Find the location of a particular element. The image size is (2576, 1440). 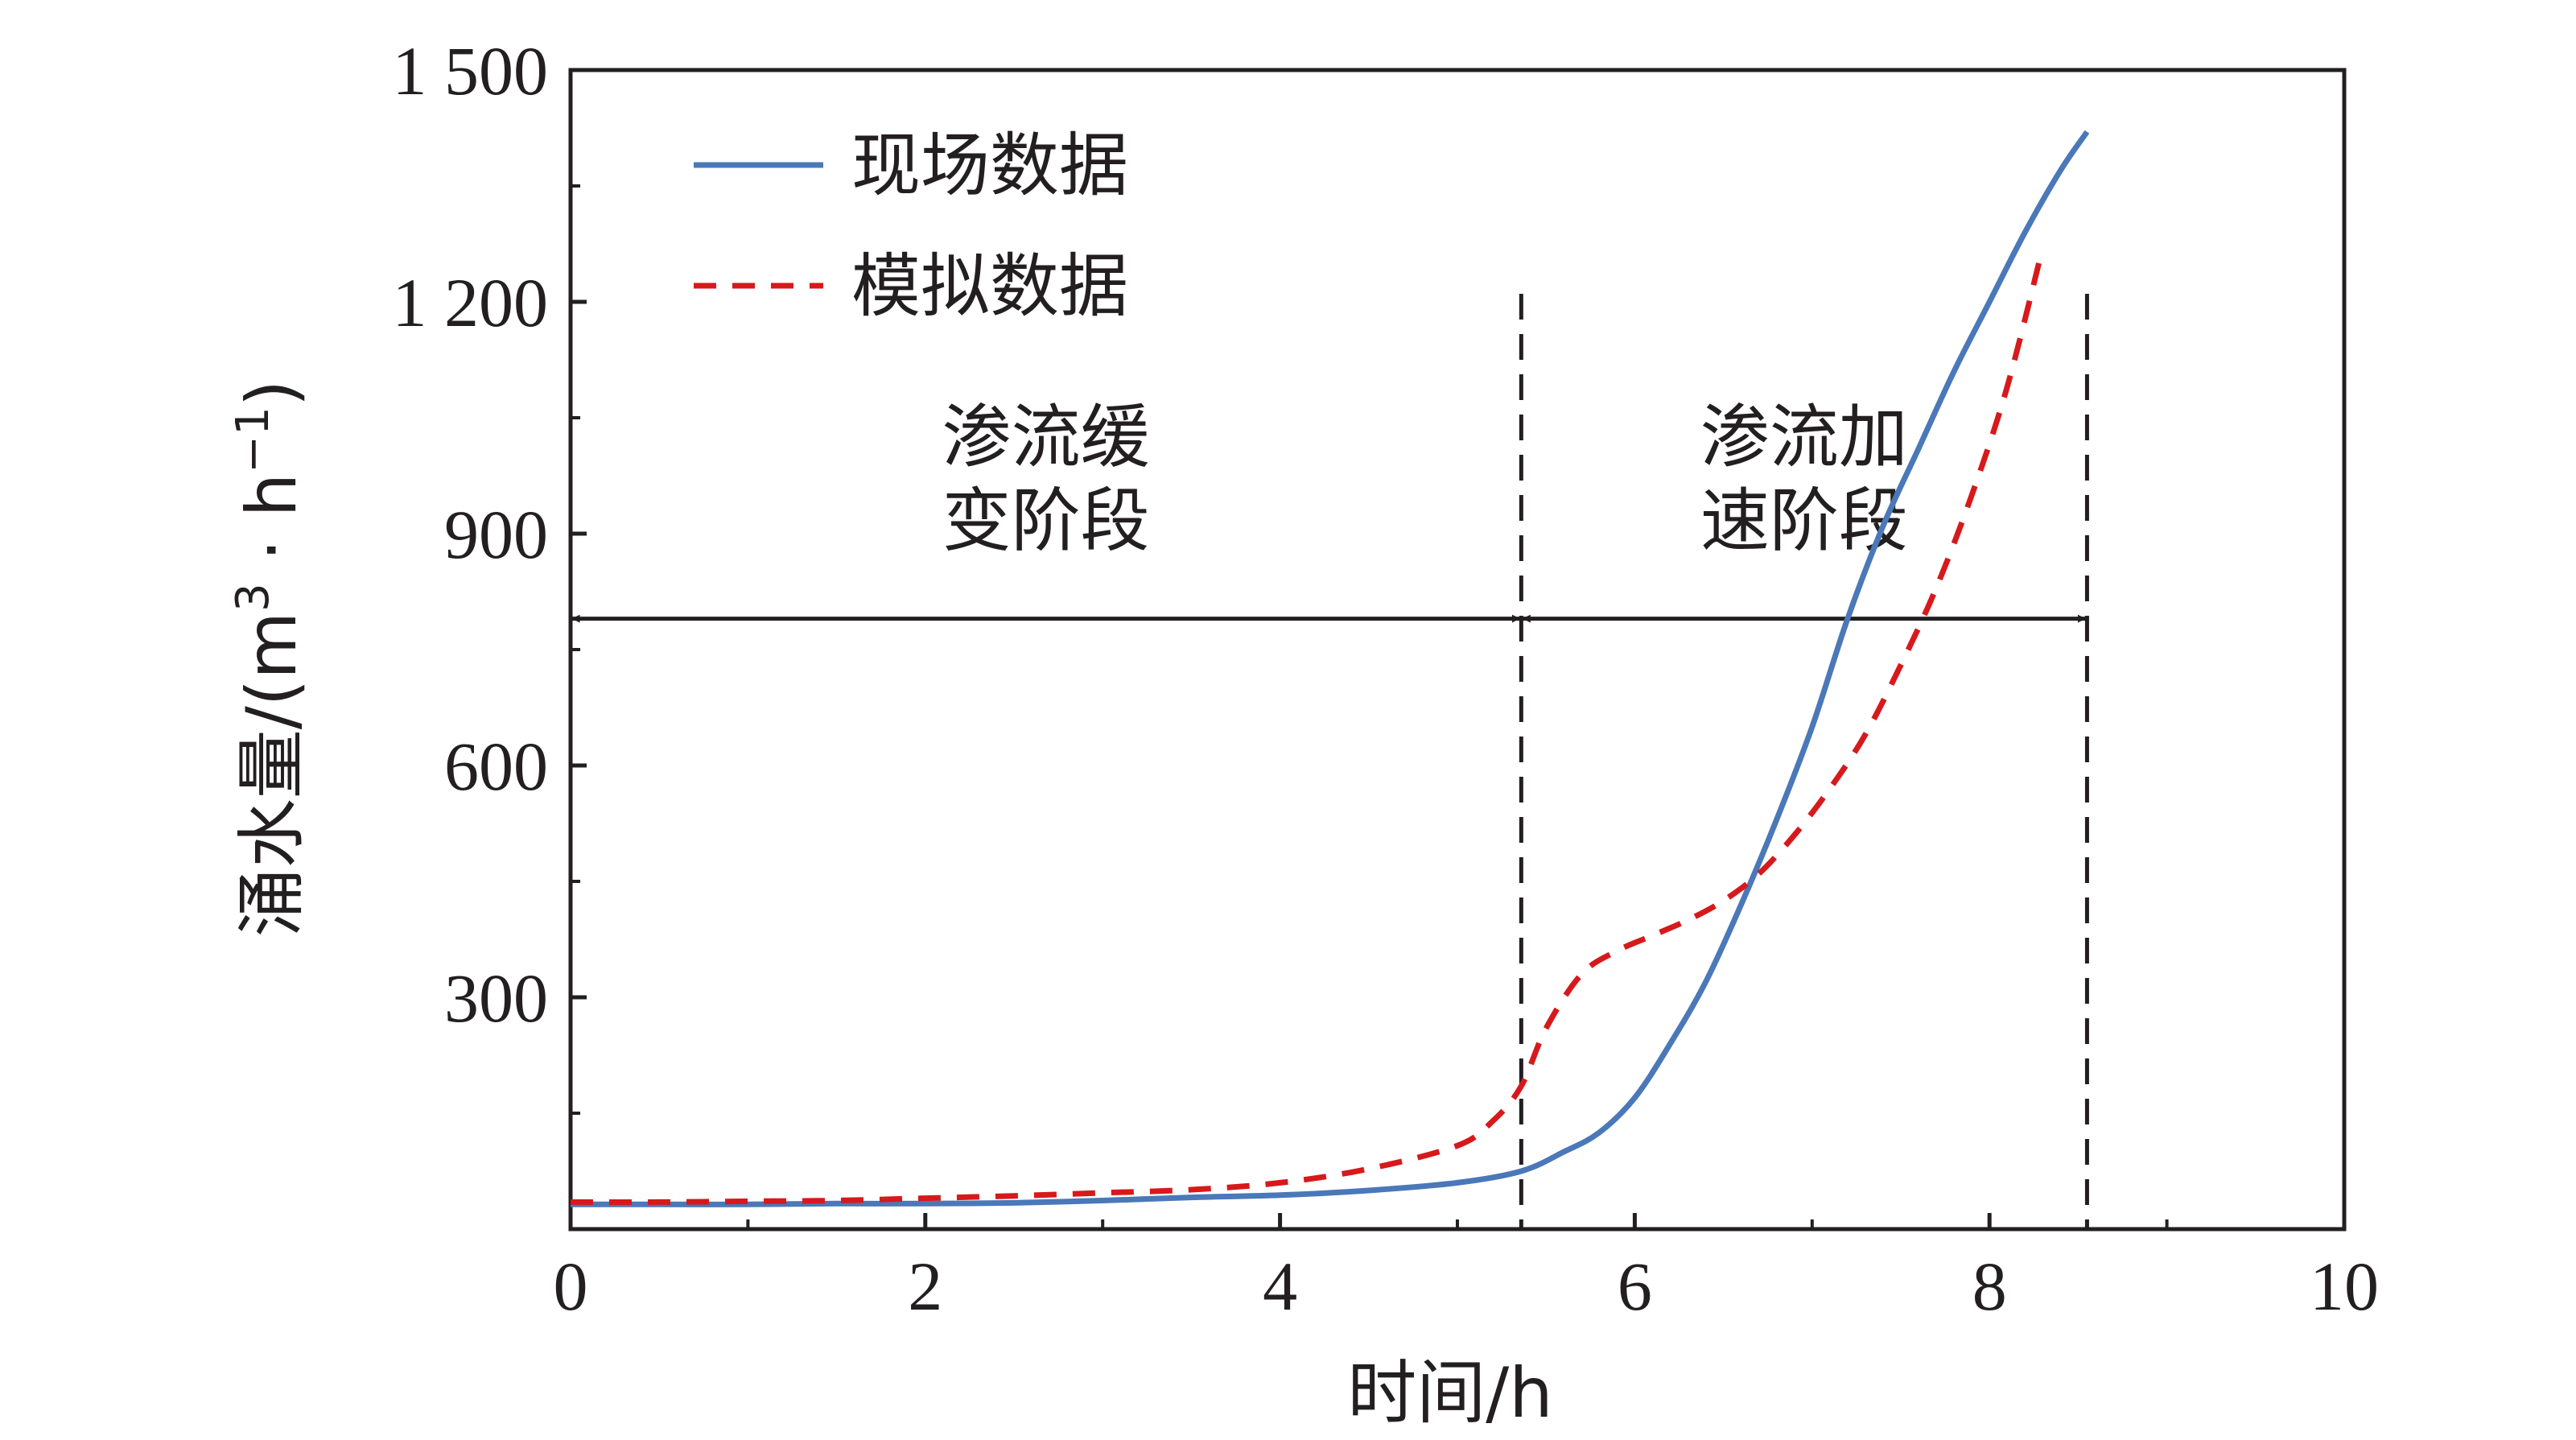

y-tick-label: 300 is located at coordinates (496, 998).